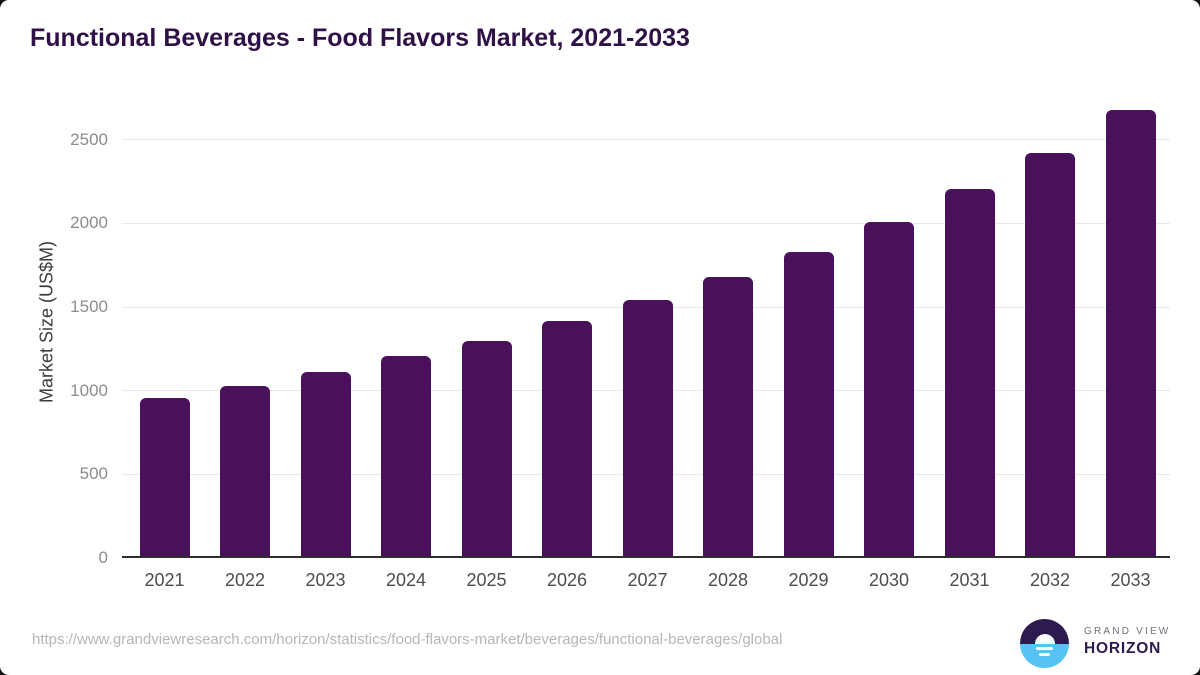 This screenshot has height=675, width=1200. What do you see at coordinates (486, 449) in the screenshot?
I see `bar-2025` at bounding box center [486, 449].